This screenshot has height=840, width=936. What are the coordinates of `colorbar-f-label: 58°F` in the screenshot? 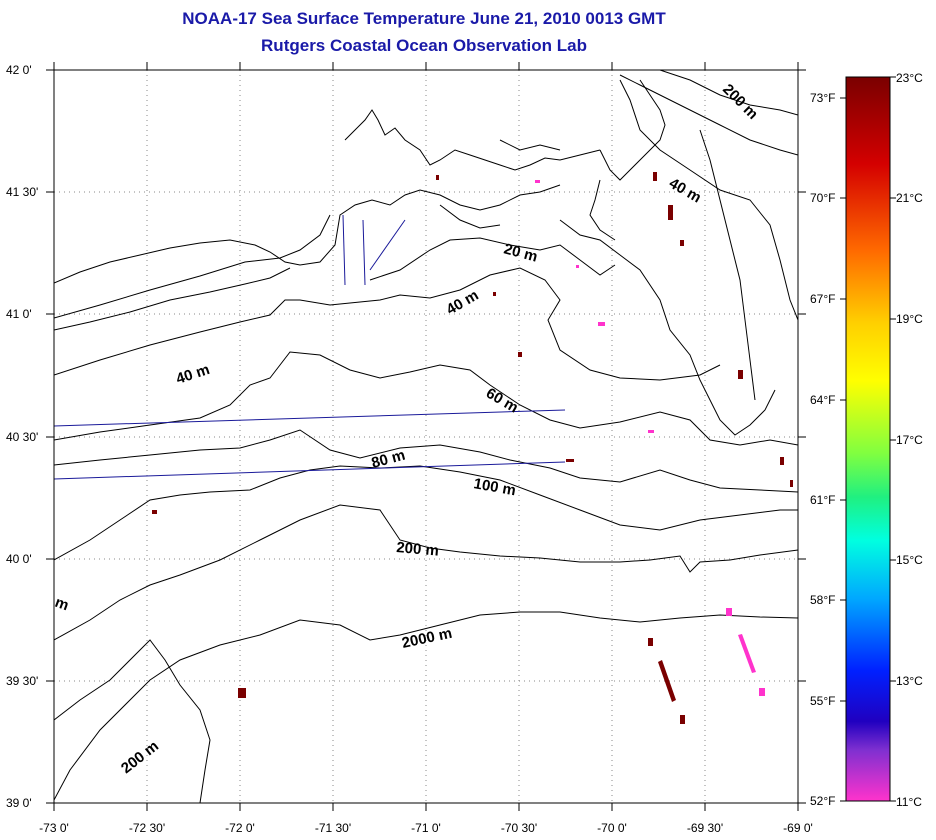 It's located at (822, 600).